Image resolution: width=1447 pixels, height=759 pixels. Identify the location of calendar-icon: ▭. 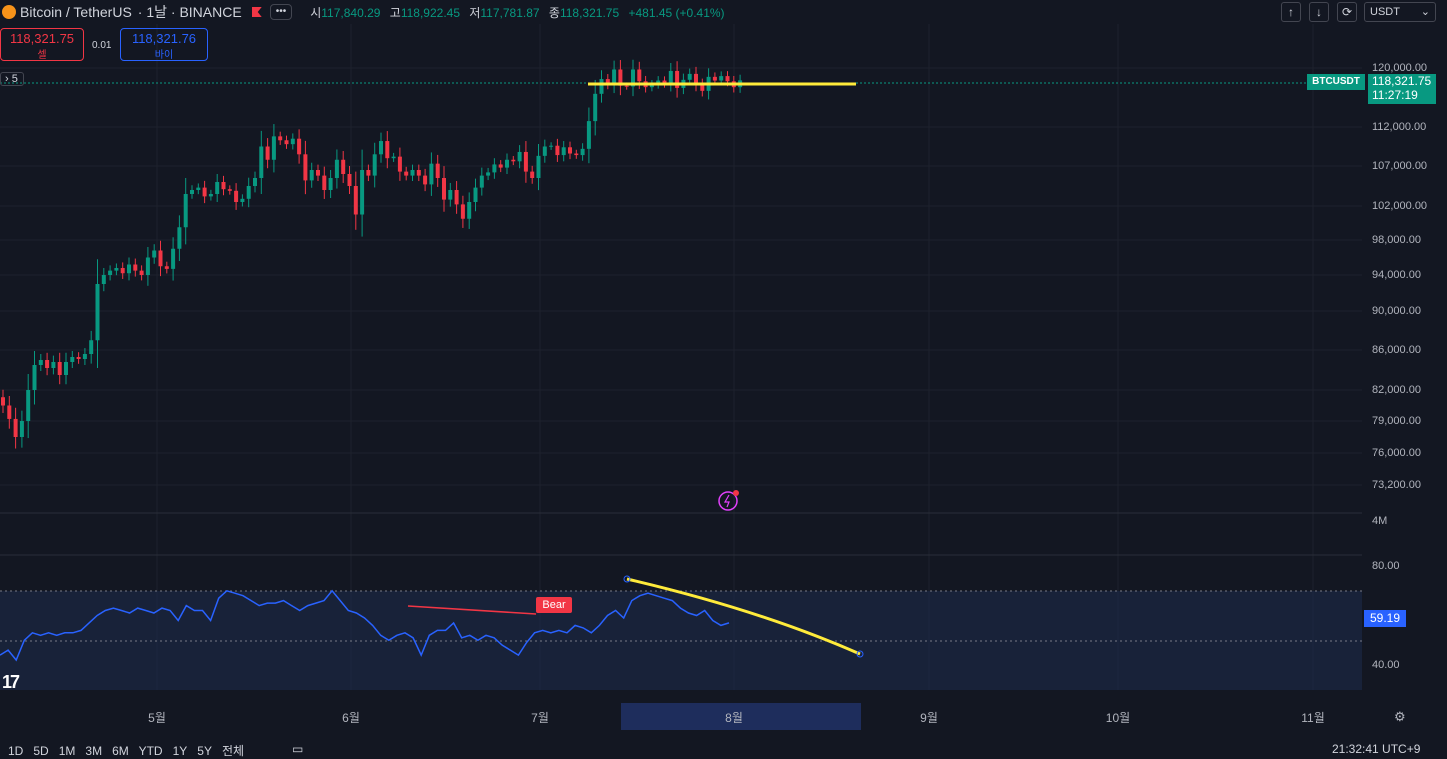
(298, 749).